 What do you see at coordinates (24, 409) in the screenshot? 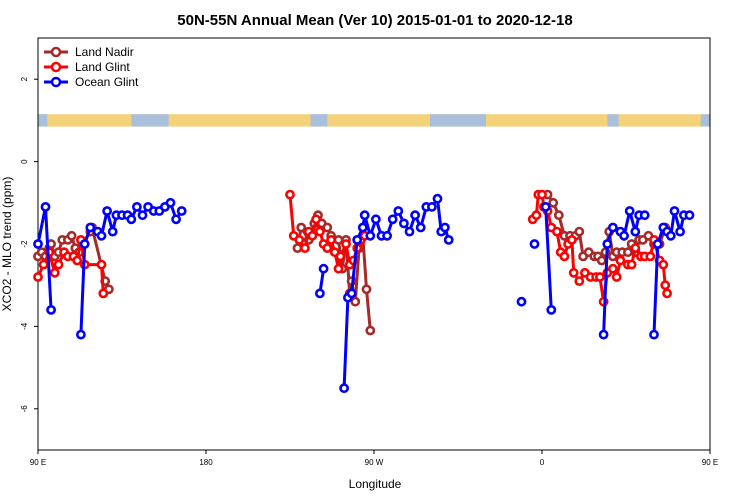
I see `y-tick-label: -6` at bounding box center [24, 409].